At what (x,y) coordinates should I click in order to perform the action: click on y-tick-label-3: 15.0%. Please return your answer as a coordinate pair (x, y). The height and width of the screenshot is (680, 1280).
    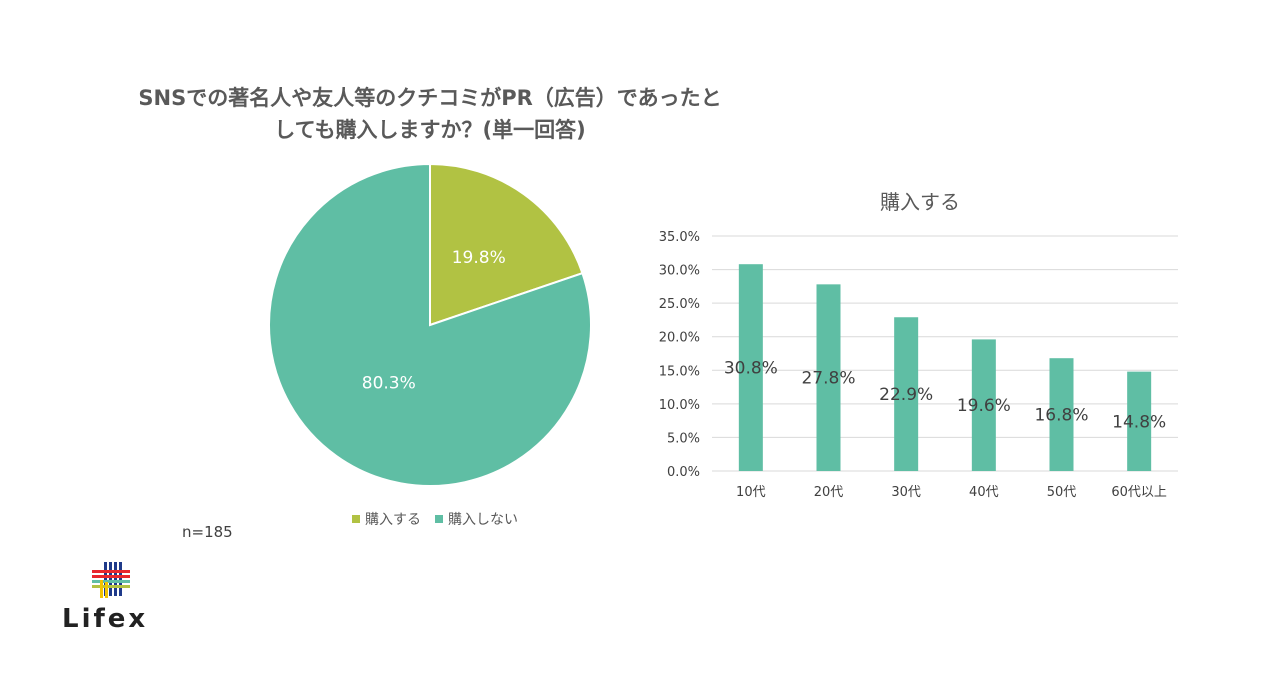
    Looking at the image, I should click on (679, 371).